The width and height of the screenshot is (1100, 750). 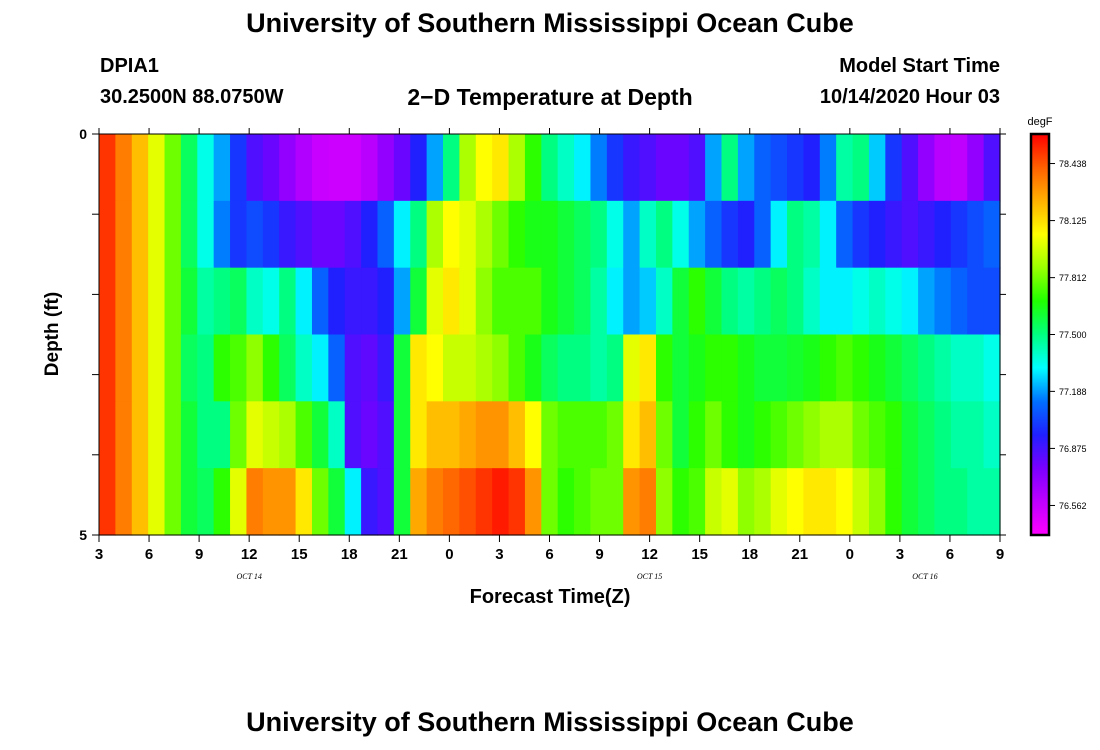 What do you see at coordinates (349, 554) in the screenshot?
I see `x-tick-label: 18` at bounding box center [349, 554].